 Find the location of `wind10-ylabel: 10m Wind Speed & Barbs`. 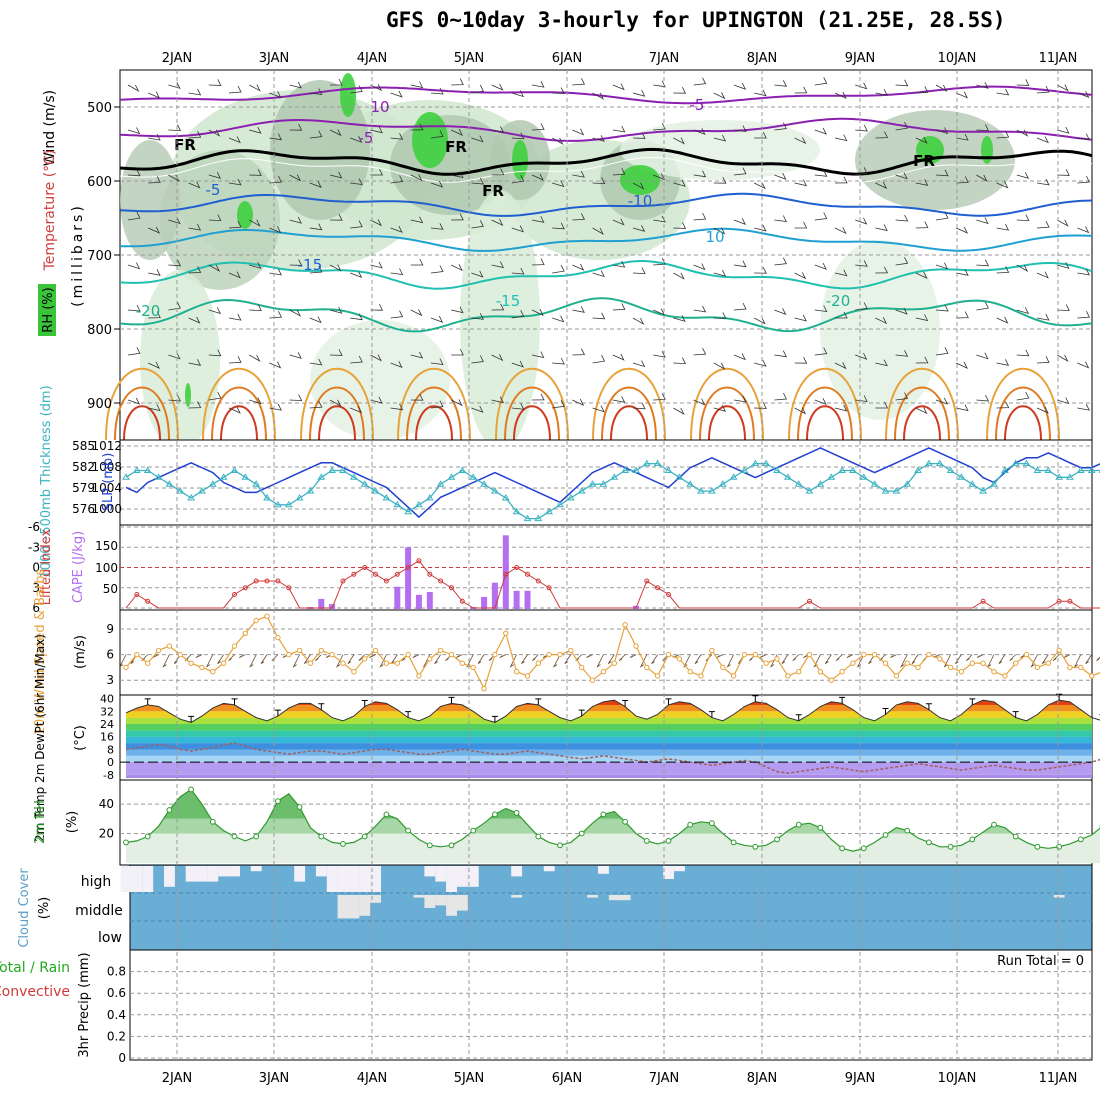

wind10-ylabel: 10m Wind Speed & Barbs is located at coordinates (40, 652).